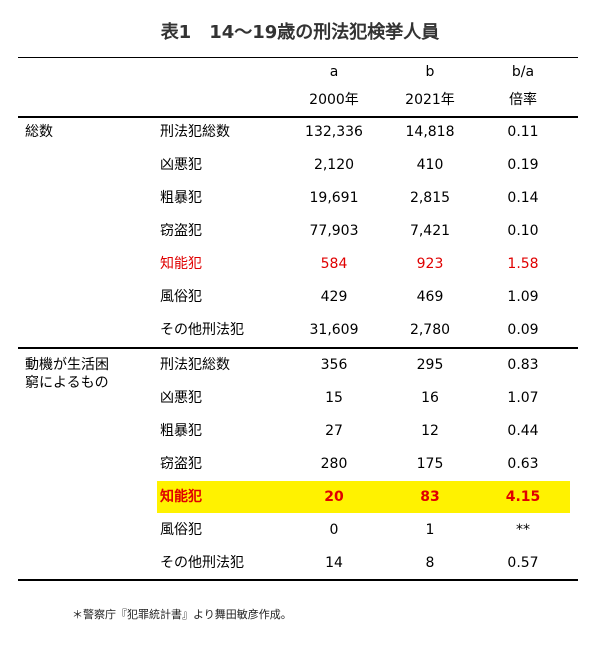  What do you see at coordinates (334, 497) in the screenshot?
I see `cell: 20` at bounding box center [334, 497].